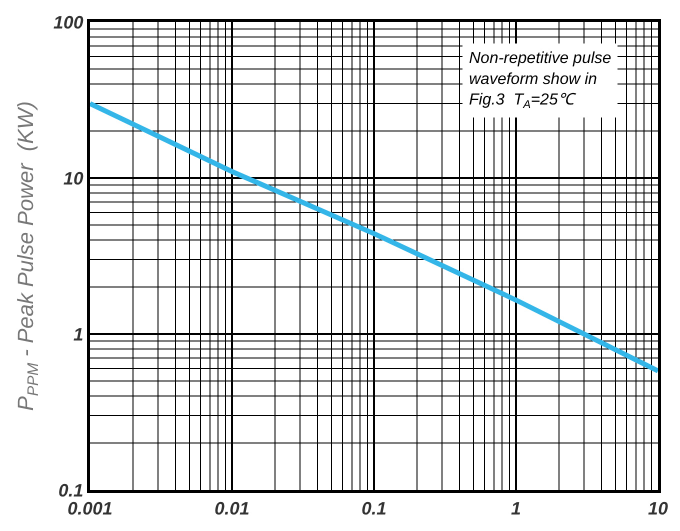 The height and width of the screenshot is (531, 680). What do you see at coordinates (73, 178) in the screenshot?
I see `y-tick-label: 10` at bounding box center [73, 178].